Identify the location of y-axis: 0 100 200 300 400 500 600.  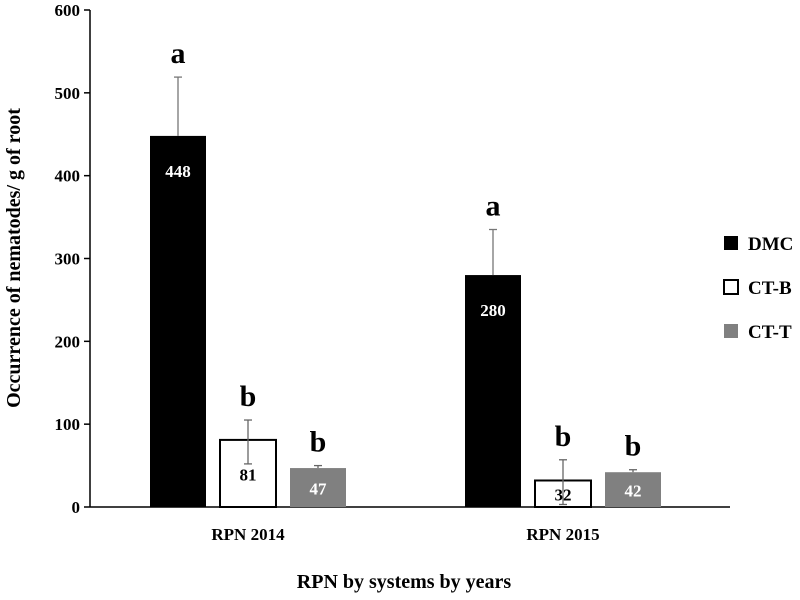
(73, 259).